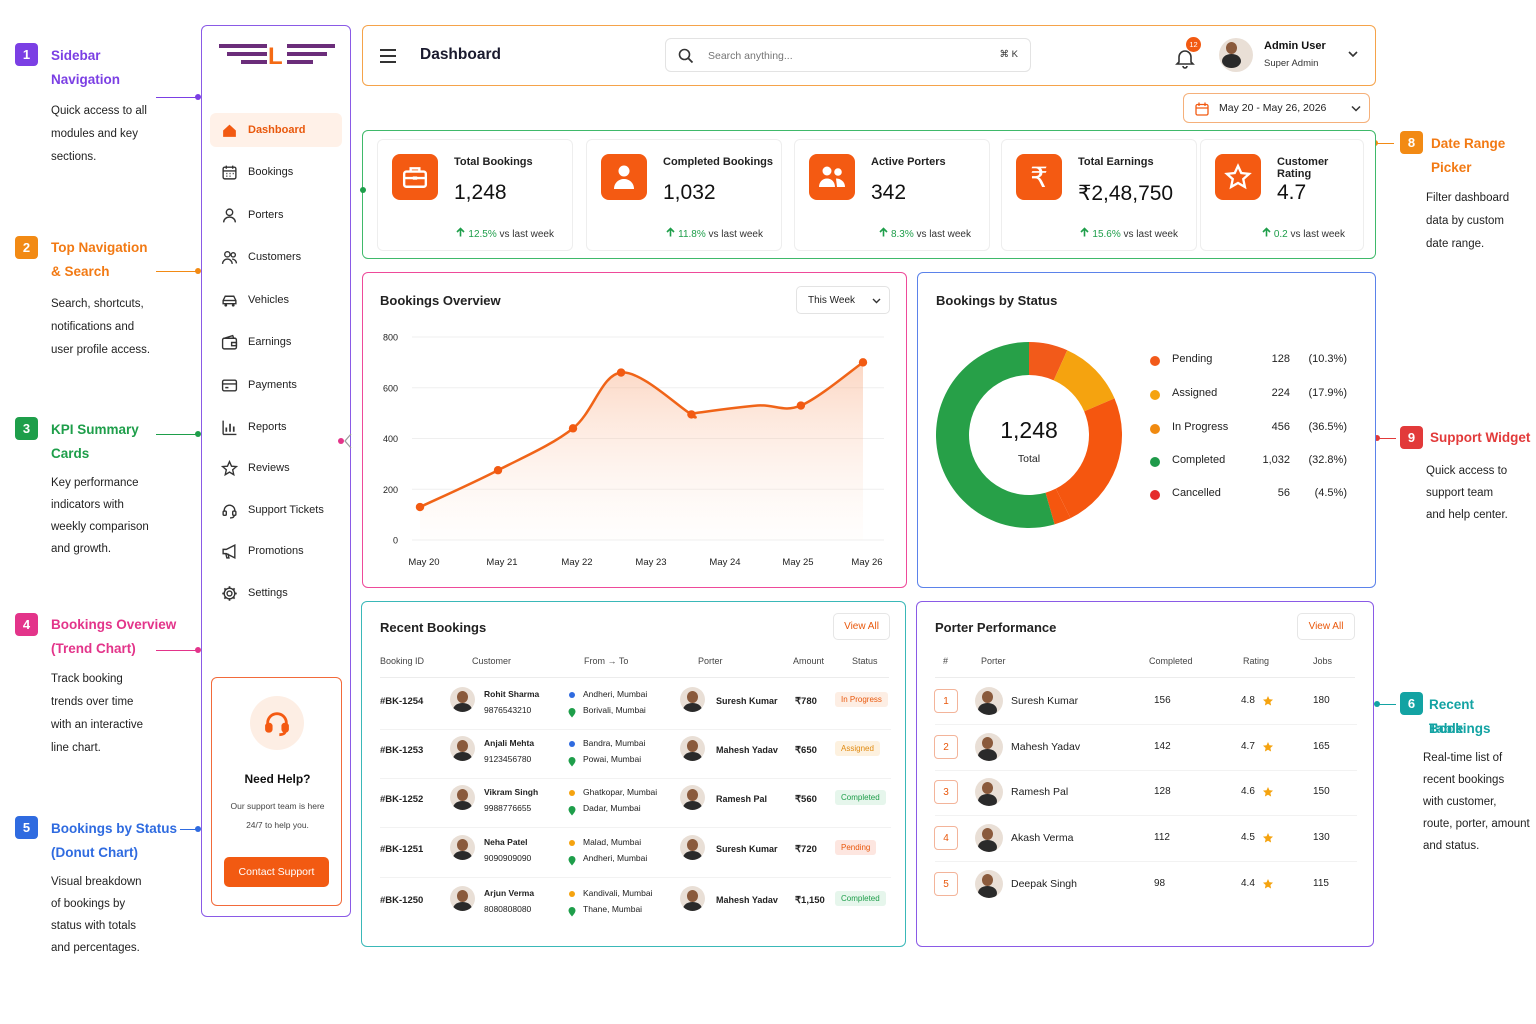 The width and height of the screenshot is (1536, 1024). Describe the element at coordinates (276, 510) in the screenshot. I see `sidebar-item-support-tickets: Support Tickets` at that location.